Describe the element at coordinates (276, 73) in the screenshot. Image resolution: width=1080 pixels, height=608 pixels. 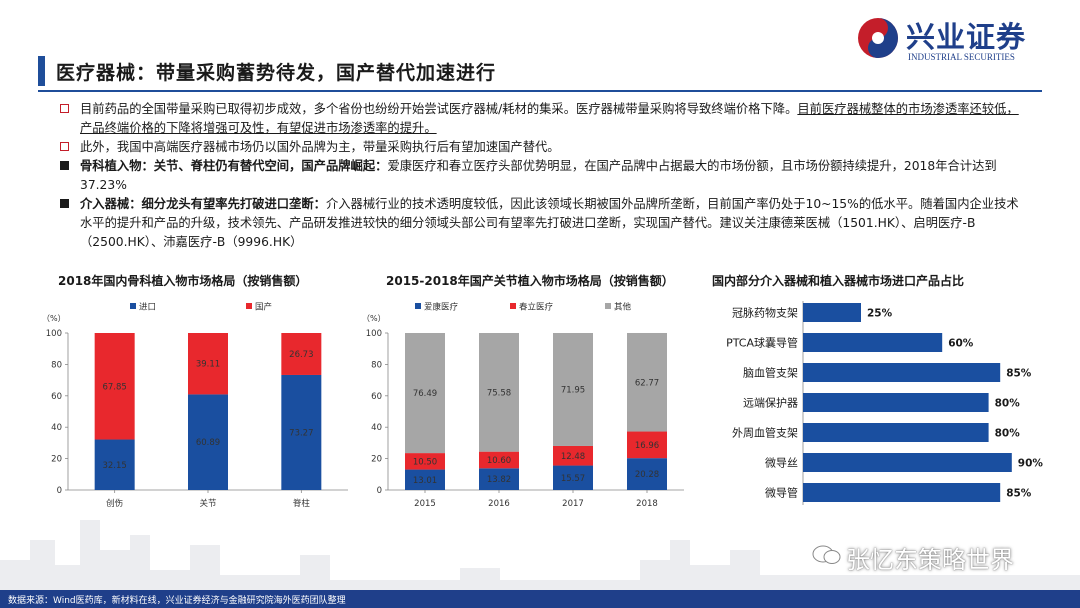
I see `page-title: 医疗器械：带量采购蓄势待发，国产替代加速进行` at that location.